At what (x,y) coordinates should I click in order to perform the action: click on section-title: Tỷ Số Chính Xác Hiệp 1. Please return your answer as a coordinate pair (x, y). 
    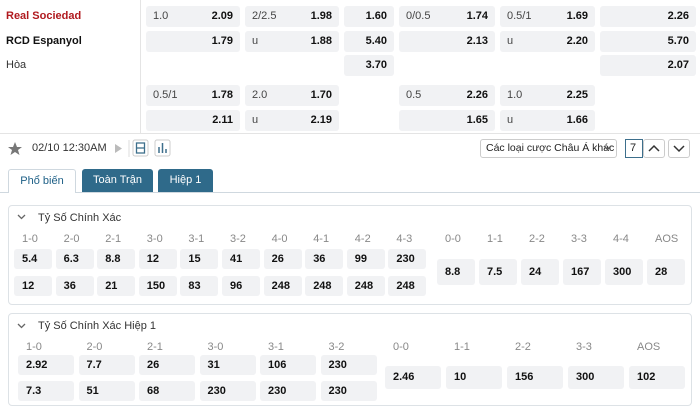
    Looking at the image, I should click on (97, 326).